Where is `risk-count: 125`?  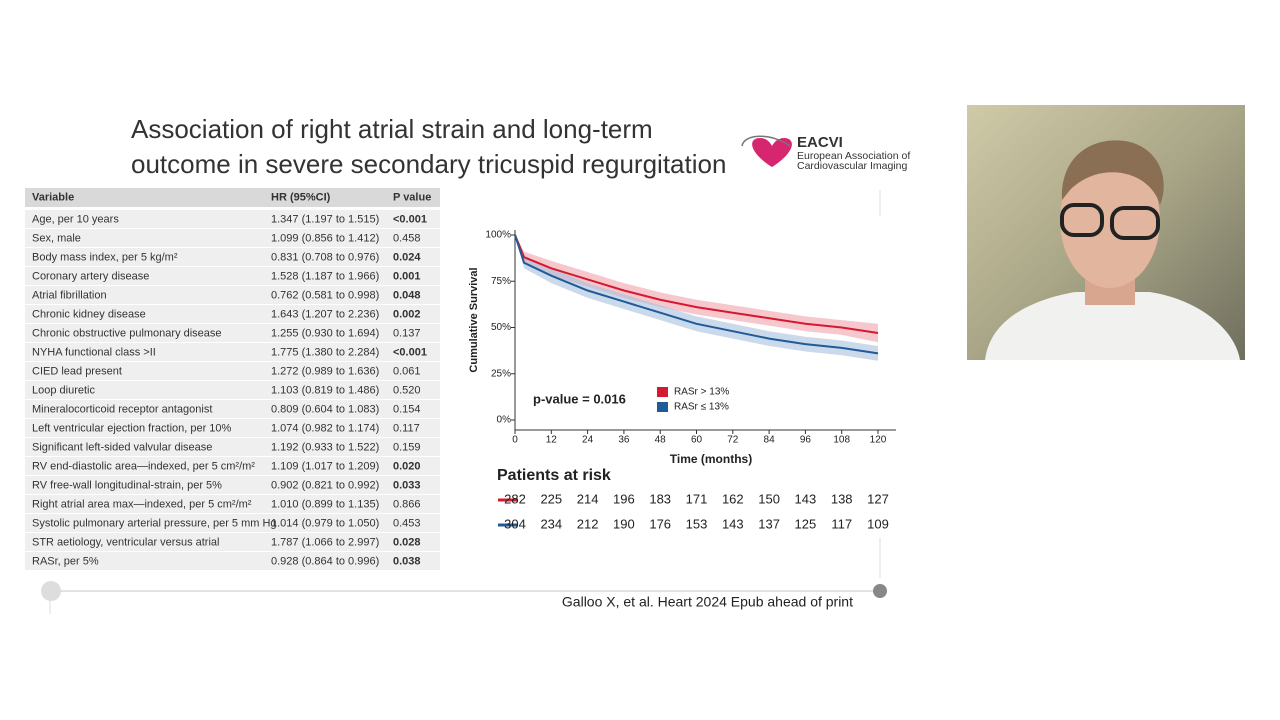
risk-count: 125 is located at coordinates (806, 523).